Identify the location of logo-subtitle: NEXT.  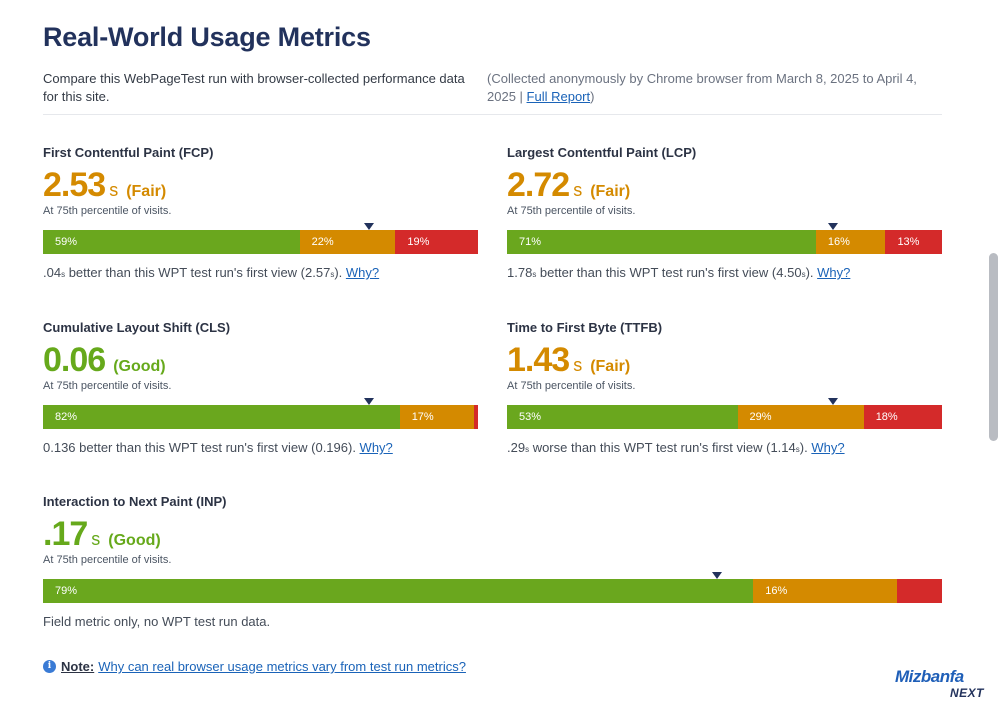
(966, 693).